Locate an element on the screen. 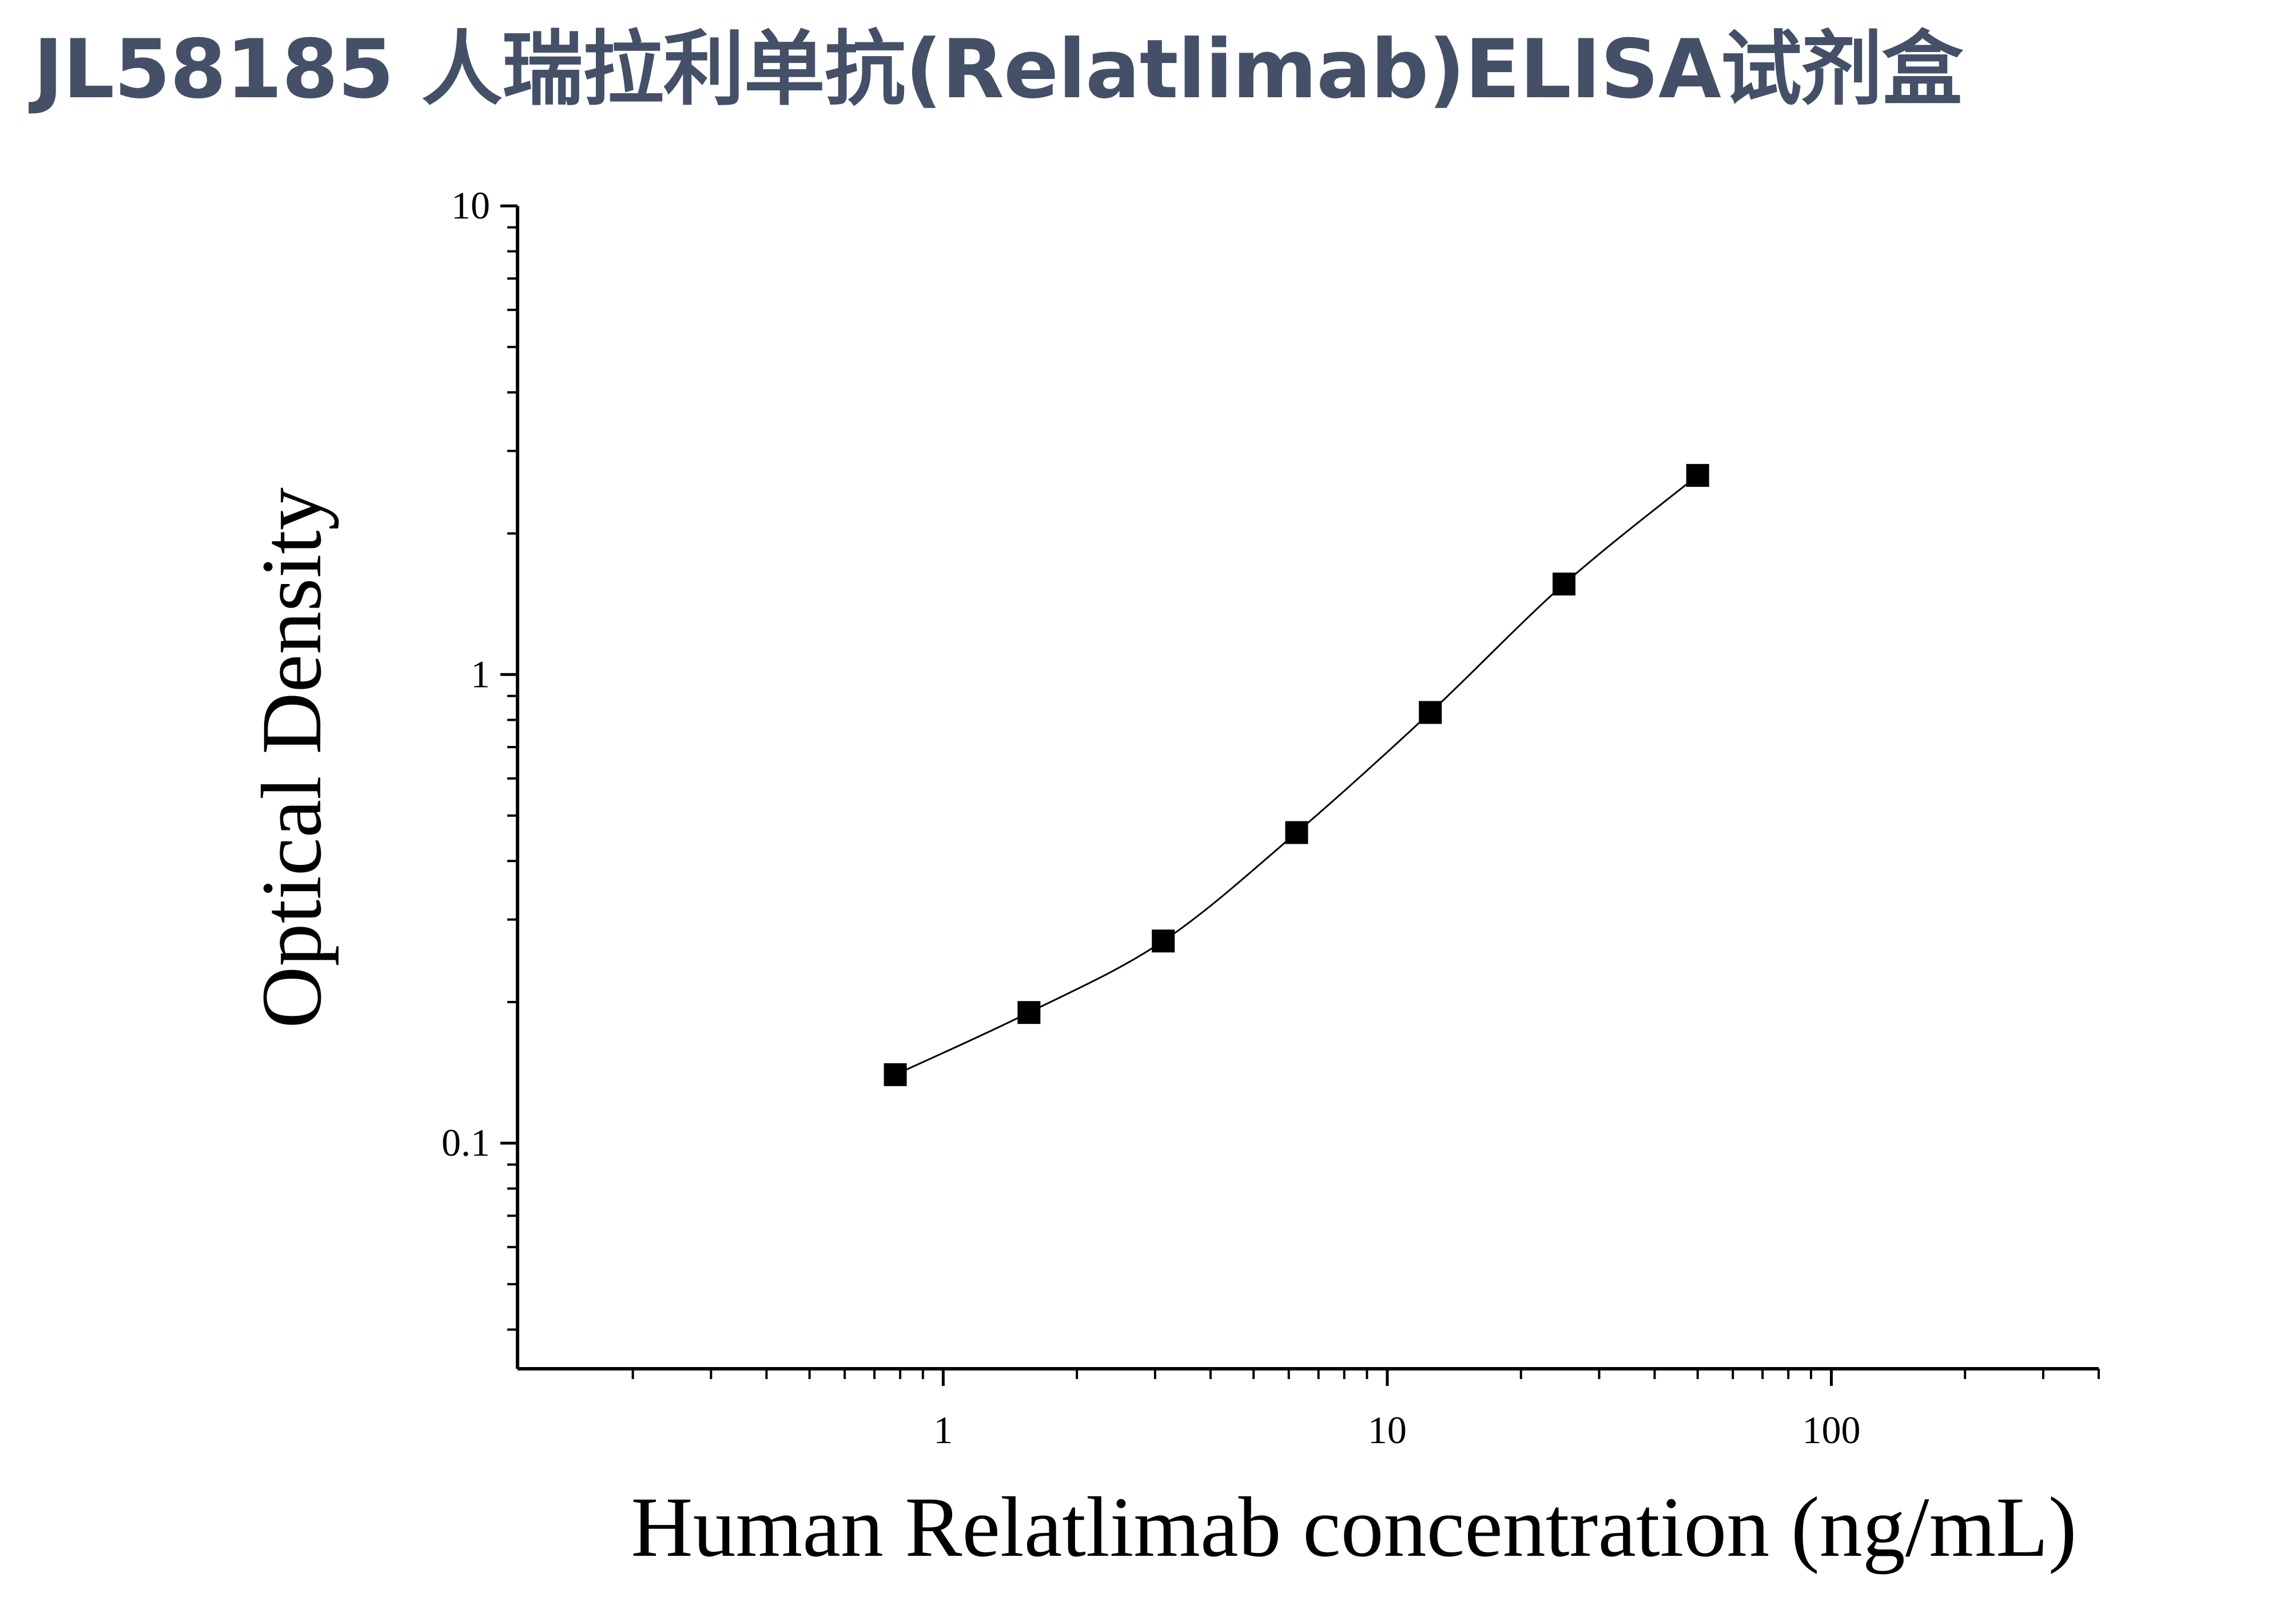  y-tick-label: 0.1 is located at coordinates (466, 1143).